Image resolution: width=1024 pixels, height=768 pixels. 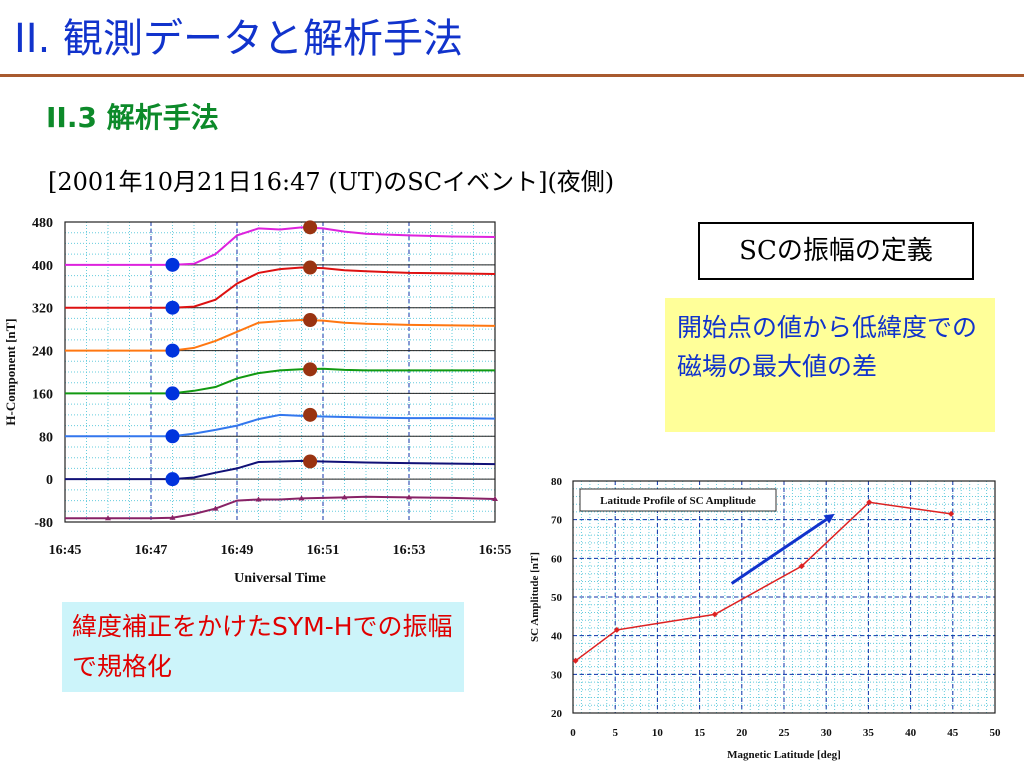 What do you see at coordinates (237, 550) in the screenshot?
I see `x-tick-label: 16:49` at bounding box center [237, 550].